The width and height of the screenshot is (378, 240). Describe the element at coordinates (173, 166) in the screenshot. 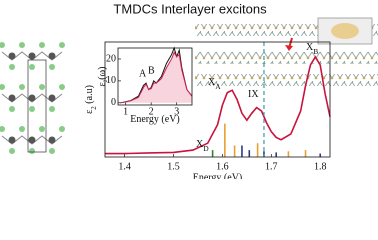

I see `x-tick-label: 1.5` at that location.